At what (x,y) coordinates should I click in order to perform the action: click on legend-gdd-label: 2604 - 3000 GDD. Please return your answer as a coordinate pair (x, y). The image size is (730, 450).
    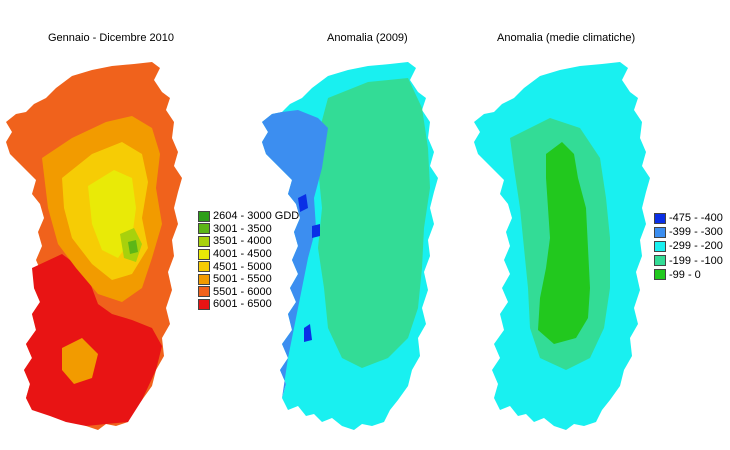
    Looking at the image, I should click on (256, 216).